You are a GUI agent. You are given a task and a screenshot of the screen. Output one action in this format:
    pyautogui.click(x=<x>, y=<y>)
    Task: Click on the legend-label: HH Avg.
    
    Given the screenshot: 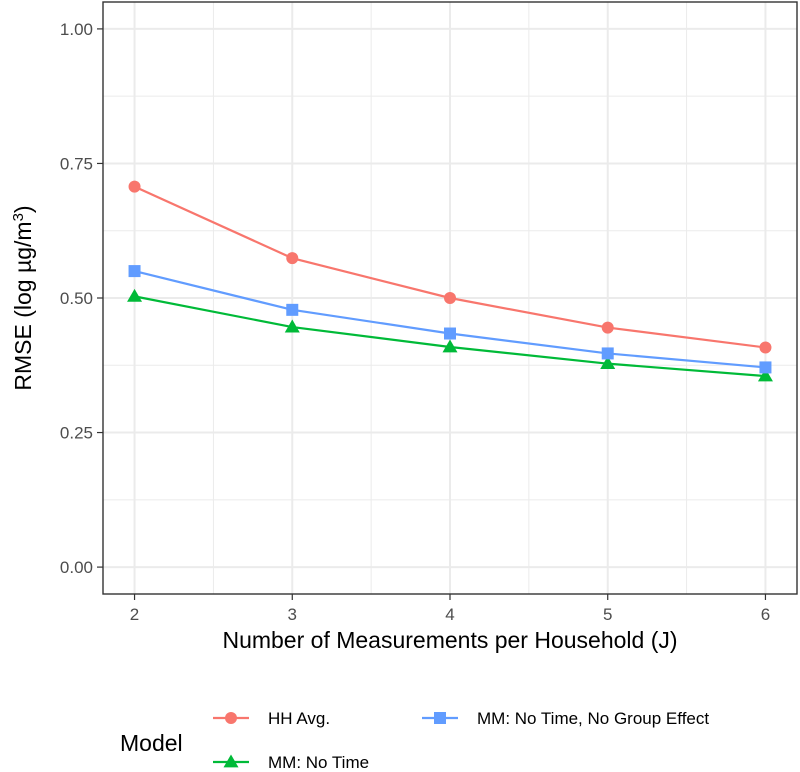 What is the action you would take?
    pyautogui.click(x=299, y=718)
    